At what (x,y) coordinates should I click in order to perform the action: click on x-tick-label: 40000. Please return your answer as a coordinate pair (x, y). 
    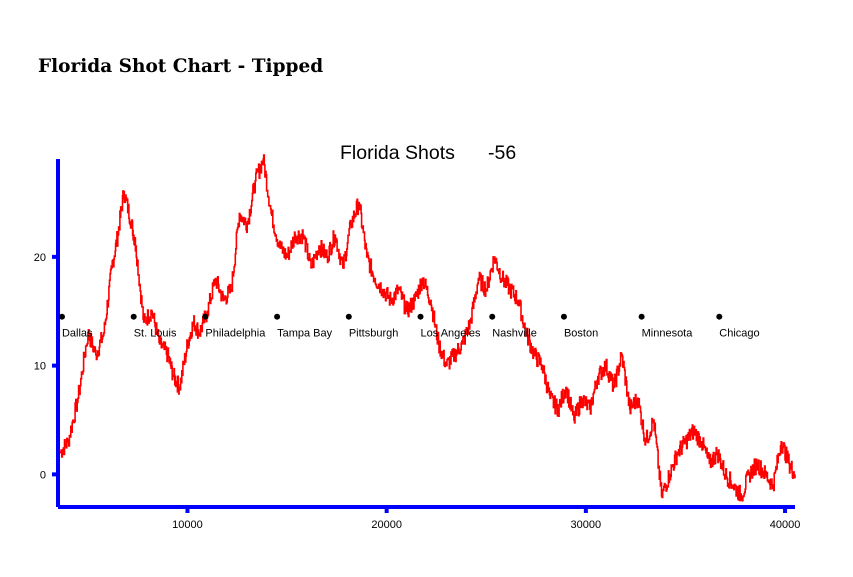
    Looking at the image, I should click on (785, 525).